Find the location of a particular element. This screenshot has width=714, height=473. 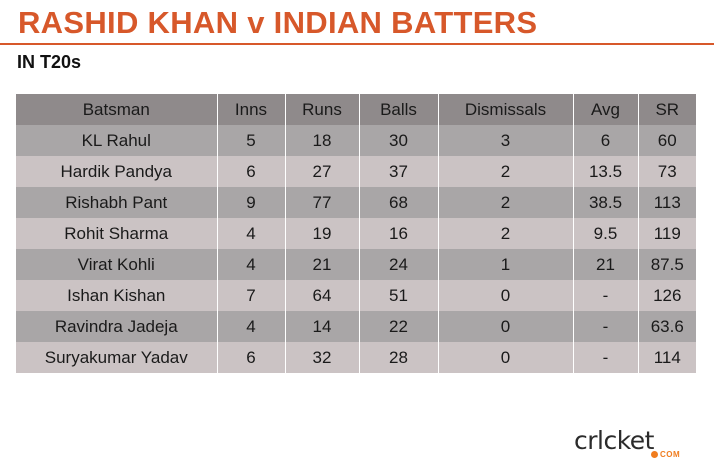

cell-runs: 77 is located at coordinates (321, 202).